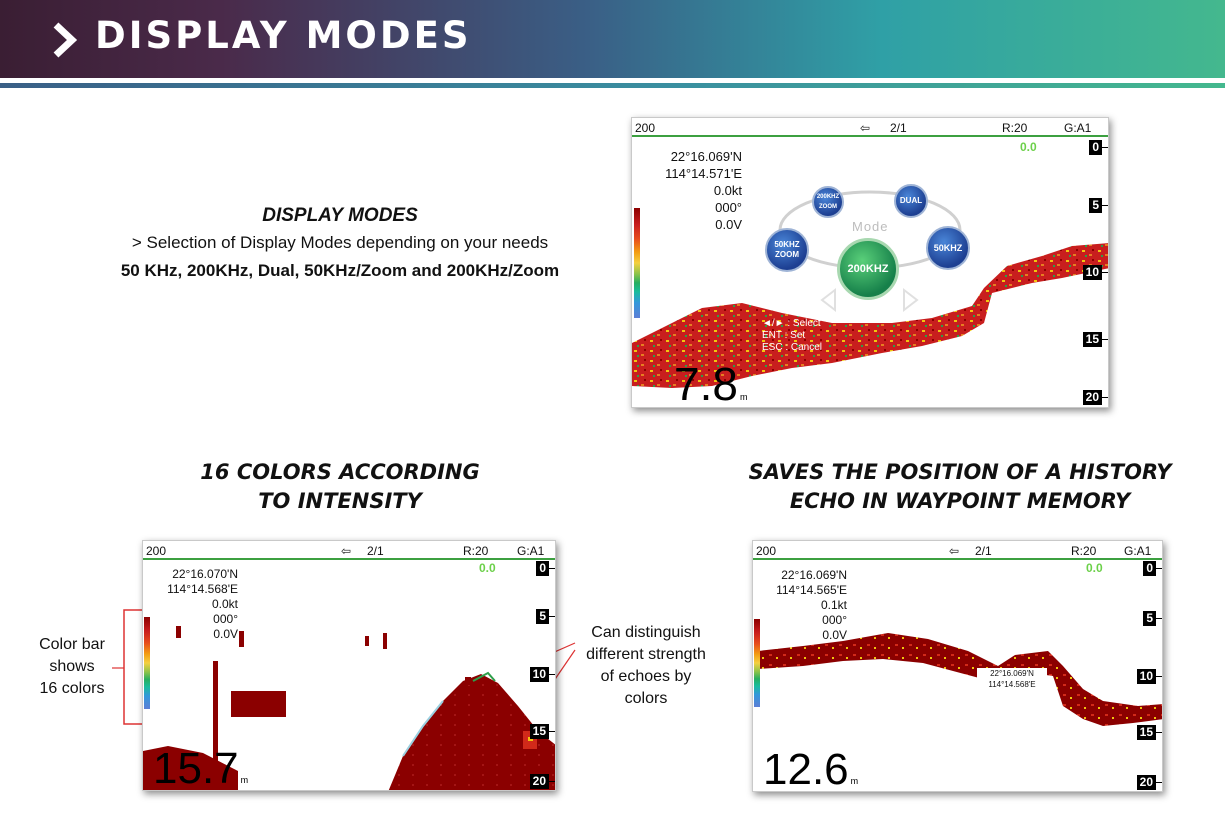  I want to click on mode-50khz-zoom-button: 50KHZ ZOOM, so click(787, 250).